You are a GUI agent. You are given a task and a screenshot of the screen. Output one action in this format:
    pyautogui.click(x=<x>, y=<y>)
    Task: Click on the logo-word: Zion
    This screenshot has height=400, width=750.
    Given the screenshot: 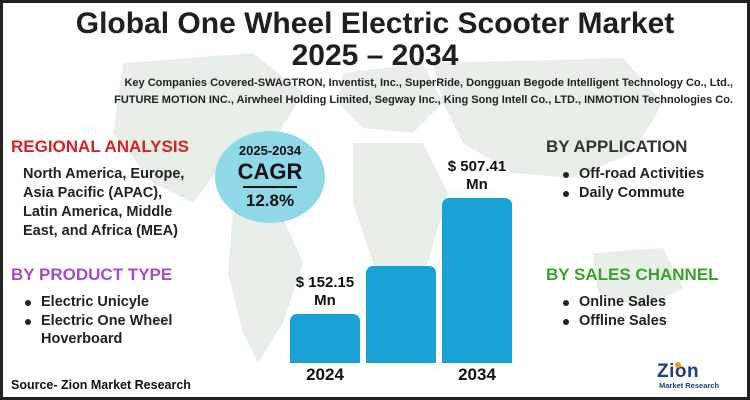 What is the action you would take?
    pyautogui.click(x=678, y=371)
    